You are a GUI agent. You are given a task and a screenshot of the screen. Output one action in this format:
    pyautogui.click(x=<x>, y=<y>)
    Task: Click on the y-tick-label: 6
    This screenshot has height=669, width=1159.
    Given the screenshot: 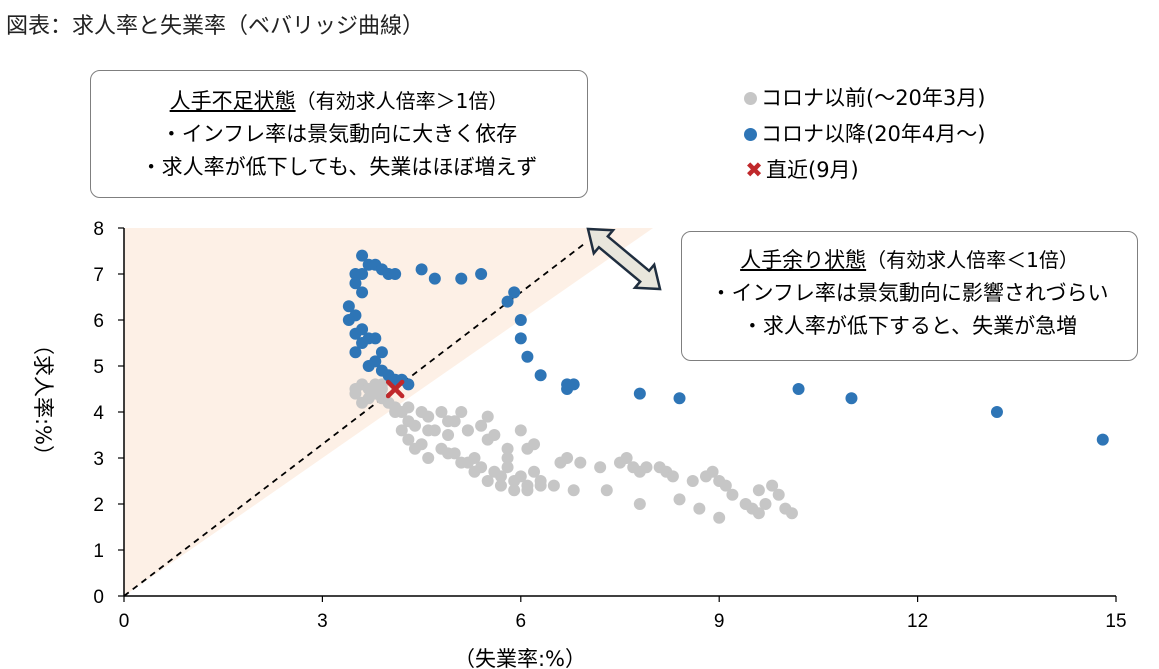 What is the action you would take?
    pyautogui.click(x=98, y=321)
    